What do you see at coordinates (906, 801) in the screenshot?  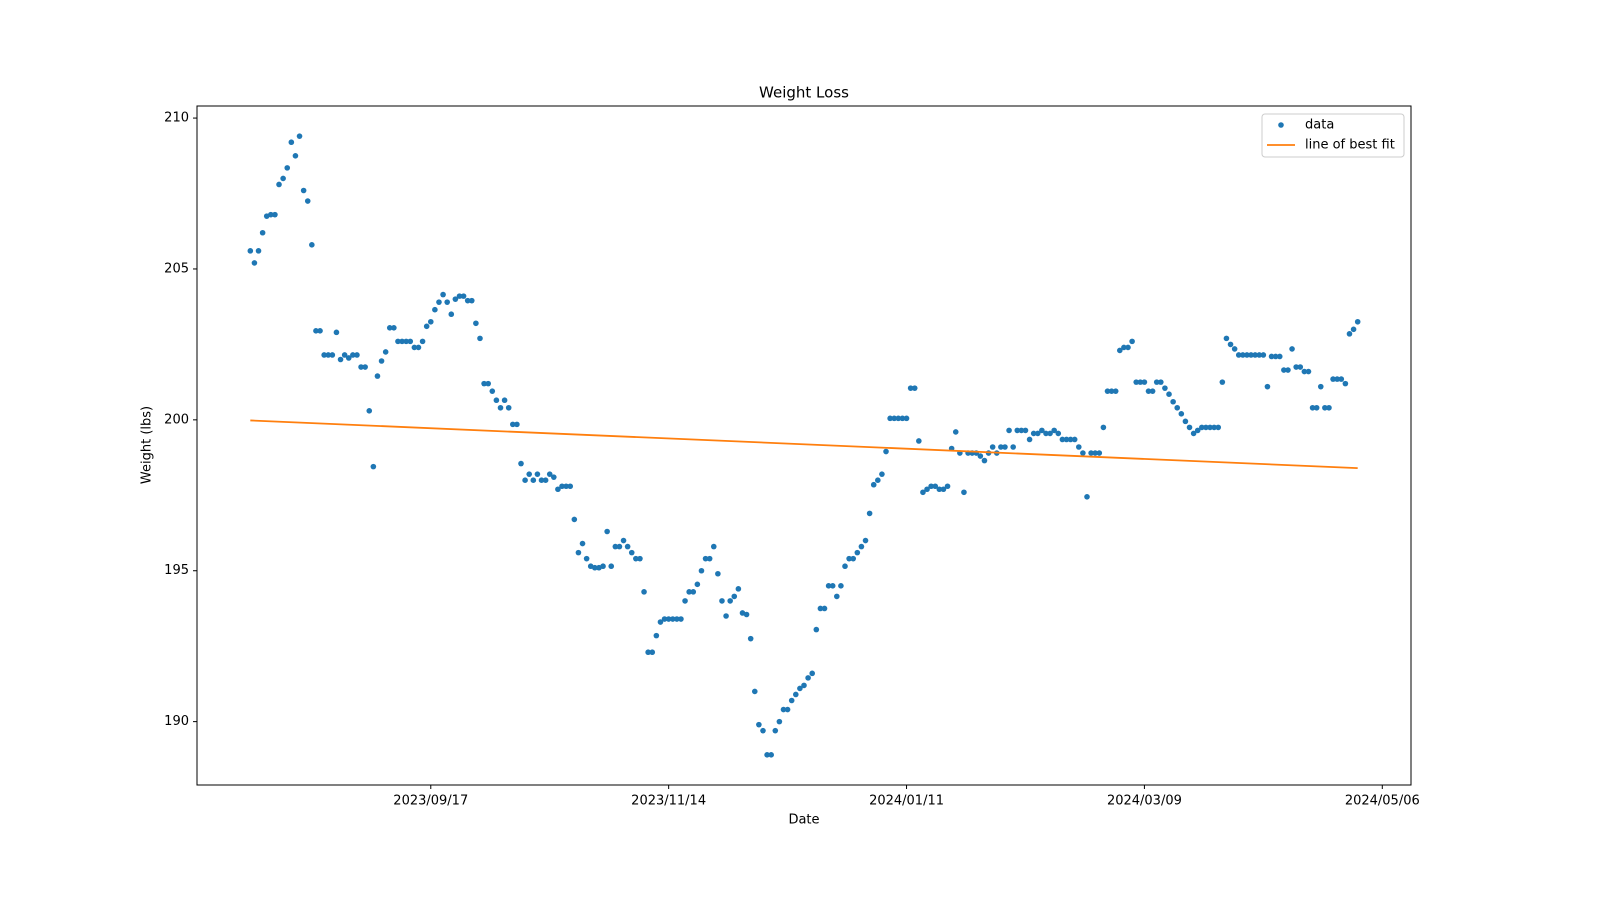 I see `x-tick-label: 2024/01/11` at bounding box center [906, 801].